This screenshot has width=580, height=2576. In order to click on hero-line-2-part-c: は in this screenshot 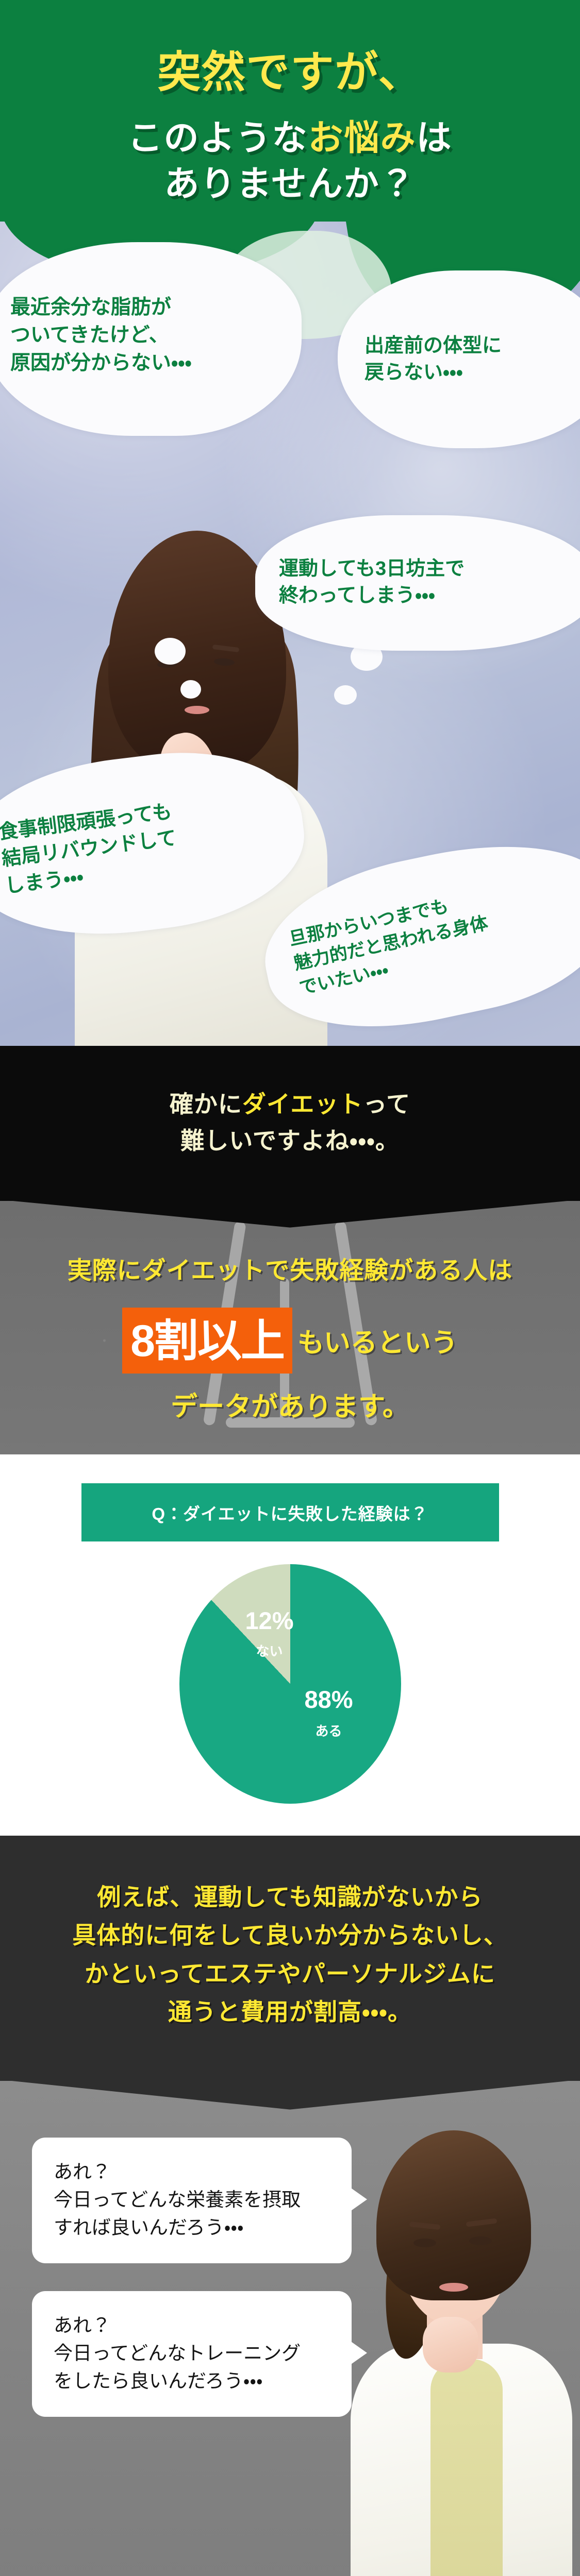, I will do `click(434, 138)`.